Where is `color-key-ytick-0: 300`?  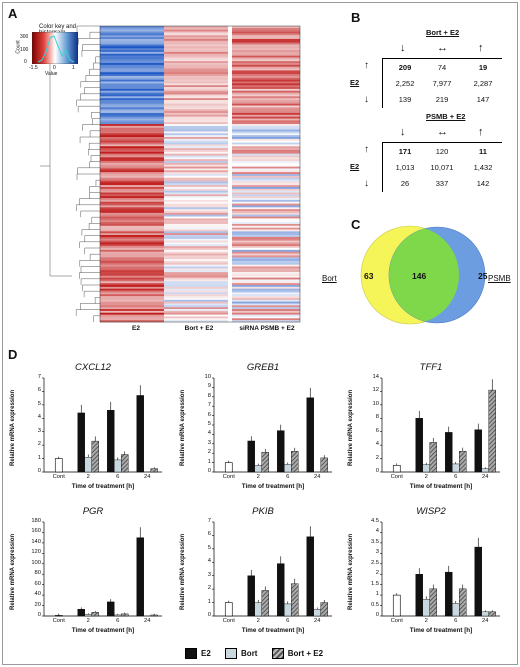 color-key-ytick-0: 300 is located at coordinates (24, 37).